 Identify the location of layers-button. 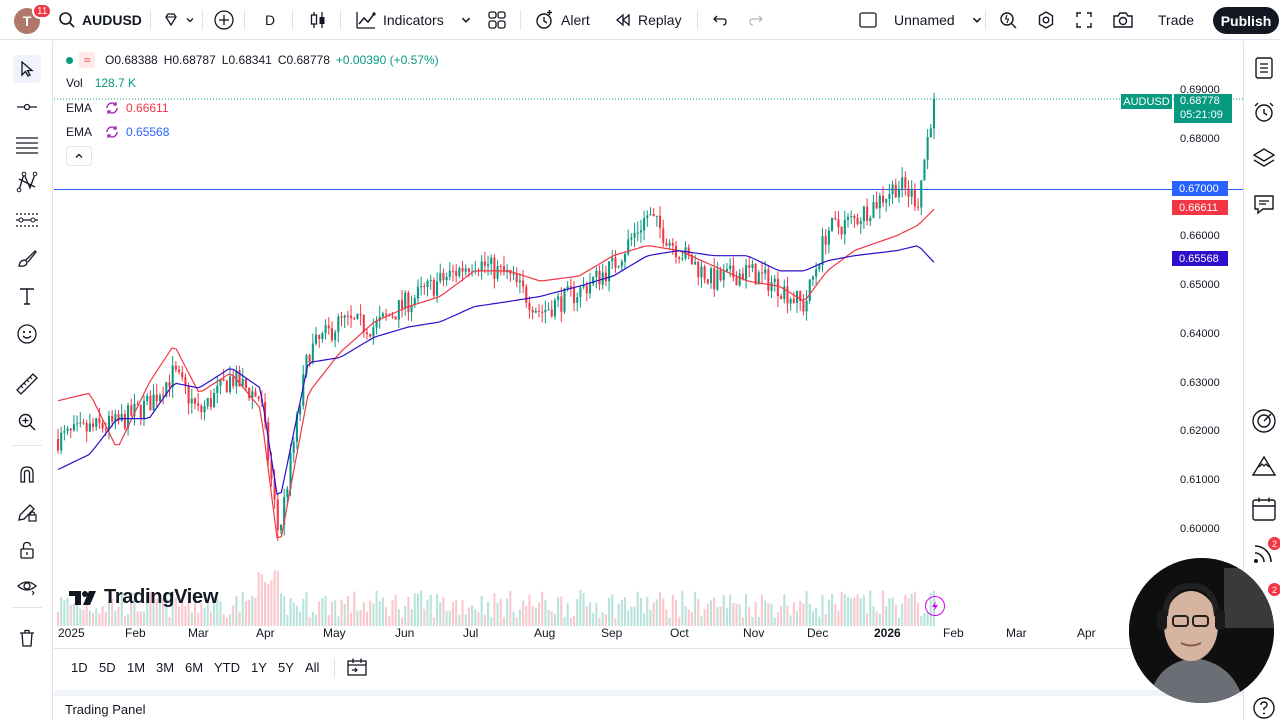
(1264, 158).